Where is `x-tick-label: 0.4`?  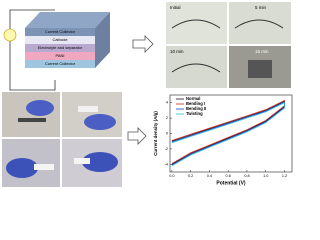
x-tick-label: 0.4 is located at coordinates (209, 176).